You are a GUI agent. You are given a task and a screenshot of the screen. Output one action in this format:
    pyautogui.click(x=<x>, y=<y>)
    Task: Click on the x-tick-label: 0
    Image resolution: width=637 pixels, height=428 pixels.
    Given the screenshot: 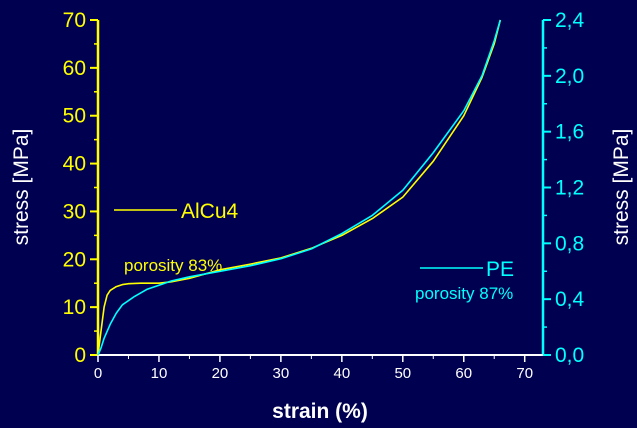 What is the action you would take?
    pyautogui.click(x=98, y=373)
    